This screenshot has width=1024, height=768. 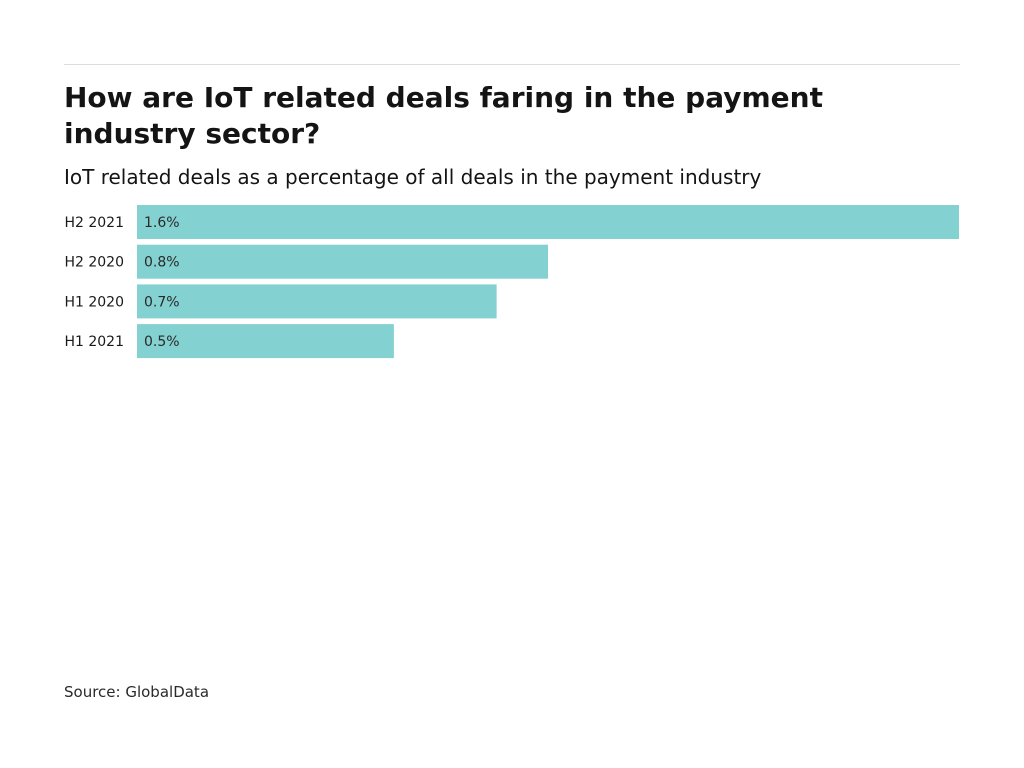 I want to click on bar-h2-2020, so click(x=342, y=261).